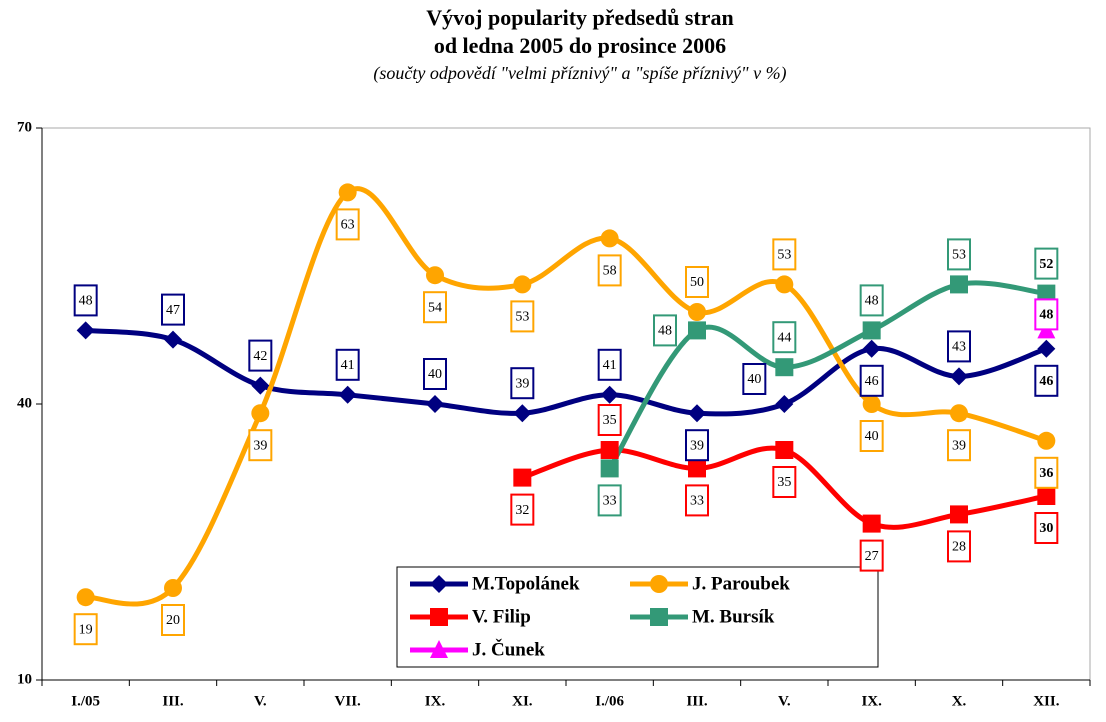  I want to click on y-tick-label: 40, so click(24, 403).